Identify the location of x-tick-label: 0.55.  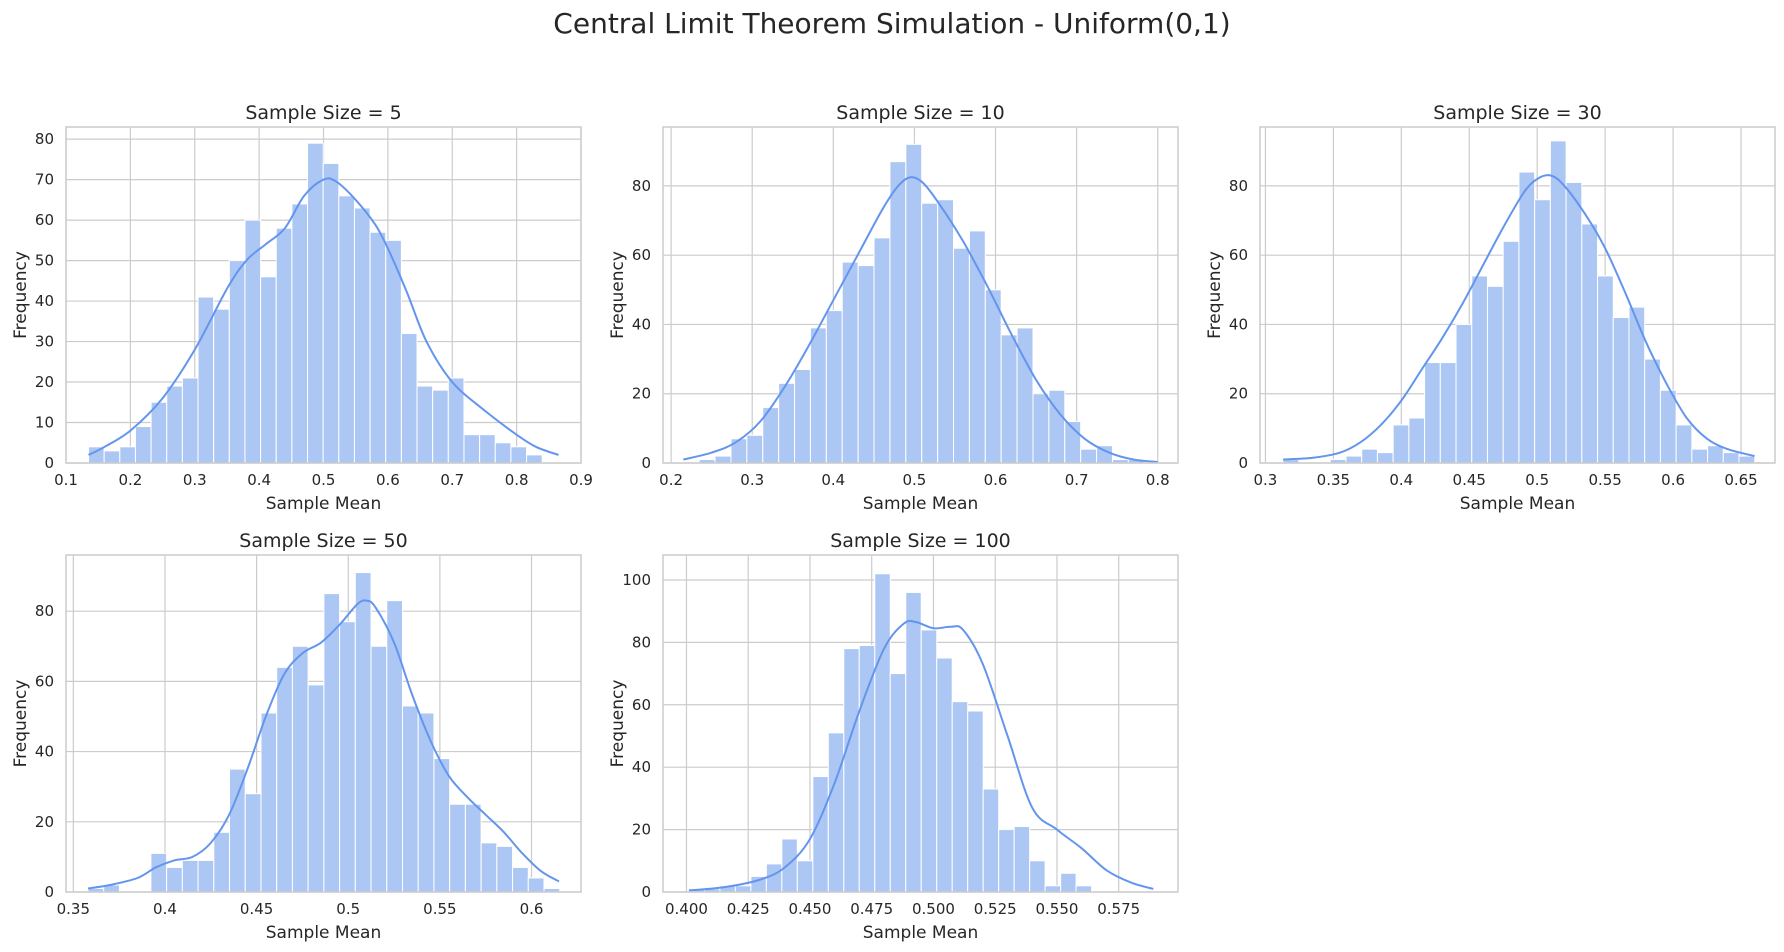
(439, 909).